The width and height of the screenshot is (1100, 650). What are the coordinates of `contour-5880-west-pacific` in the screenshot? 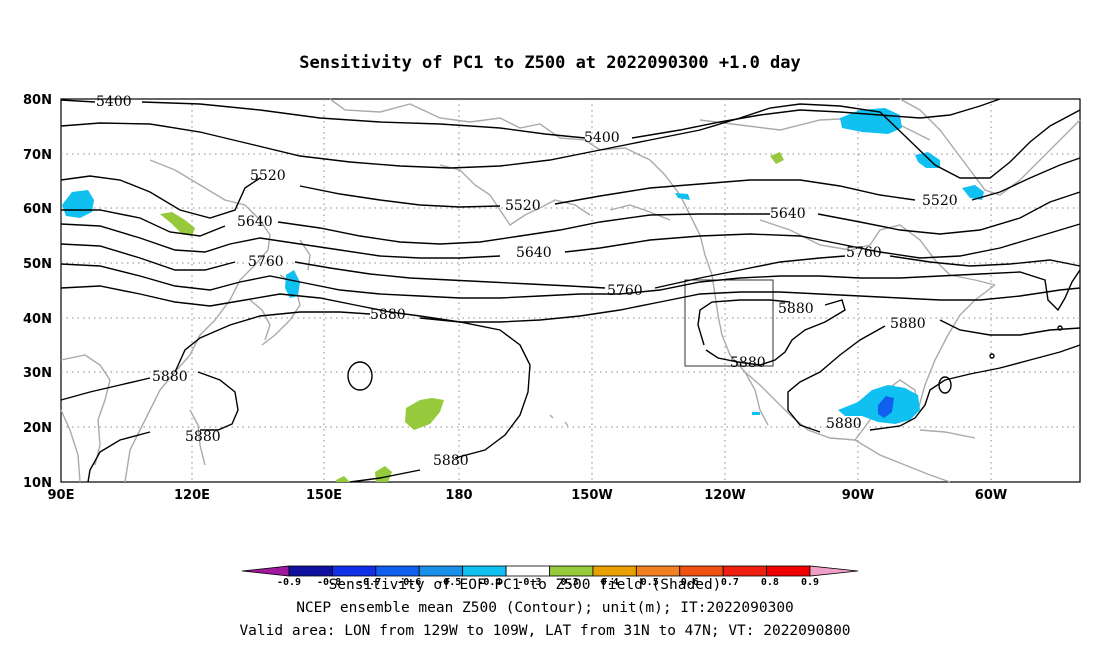 It's located at (352, 397).